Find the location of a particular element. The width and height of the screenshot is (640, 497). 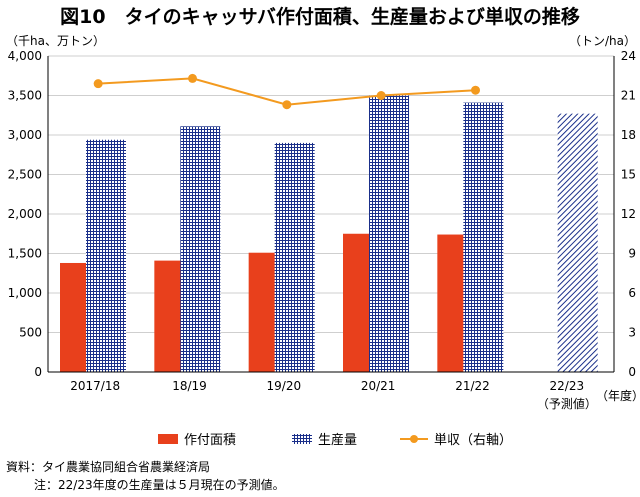

legend-item-yield: 単収（右軸） is located at coordinates (456, 440).